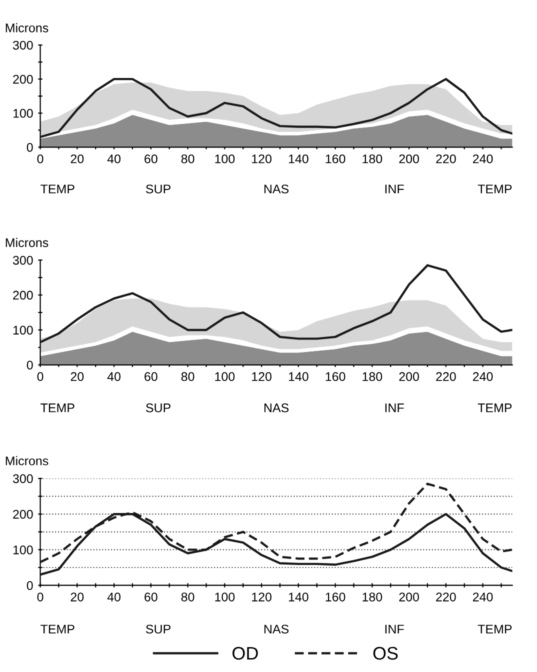 This screenshot has width=537, height=672. Describe the element at coordinates (385, 653) in the screenshot. I see `legend-label: OS` at that location.